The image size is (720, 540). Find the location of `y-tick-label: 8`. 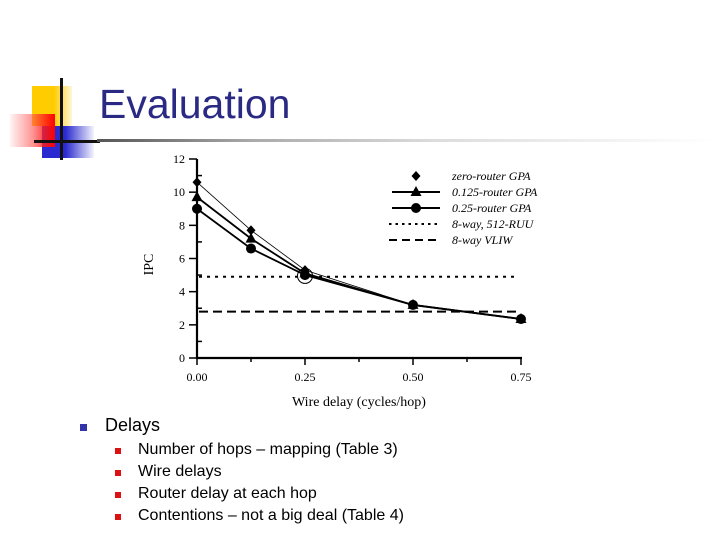

y-tick-label: 8 is located at coordinates (182, 225).